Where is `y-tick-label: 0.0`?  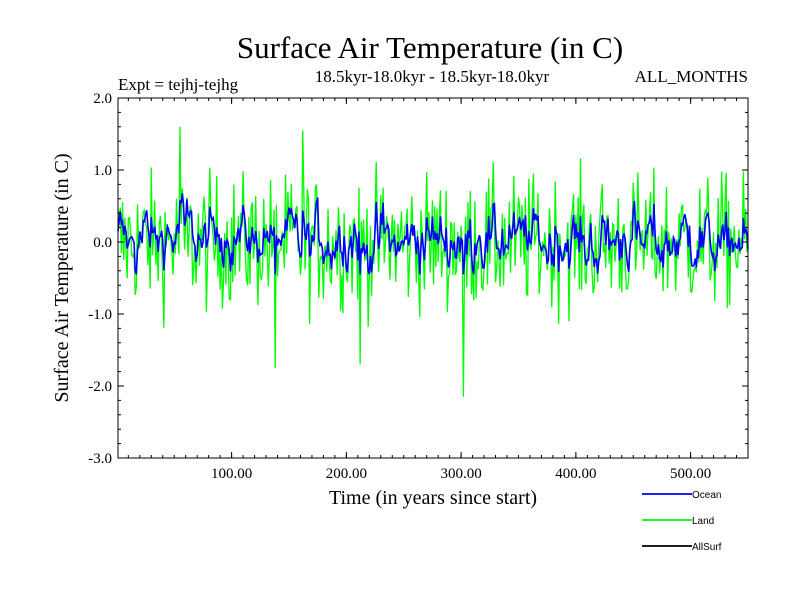 y-tick-label: 0.0 is located at coordinates (102, 243).